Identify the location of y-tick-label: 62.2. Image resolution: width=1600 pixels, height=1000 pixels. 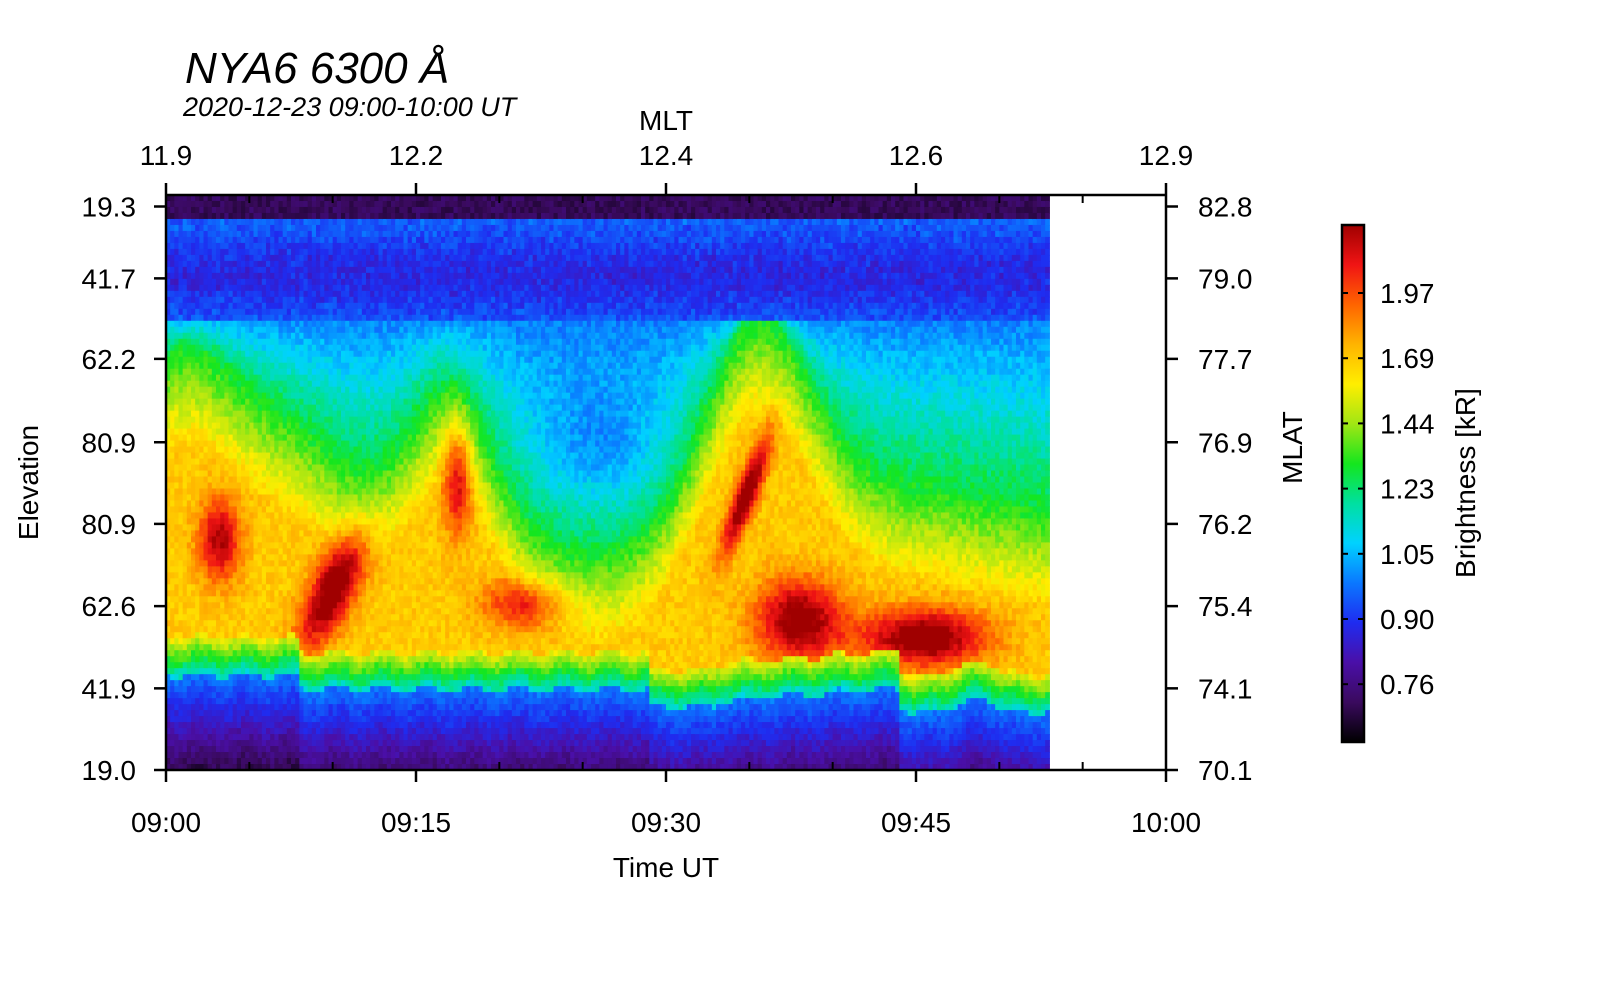
(109, 359).